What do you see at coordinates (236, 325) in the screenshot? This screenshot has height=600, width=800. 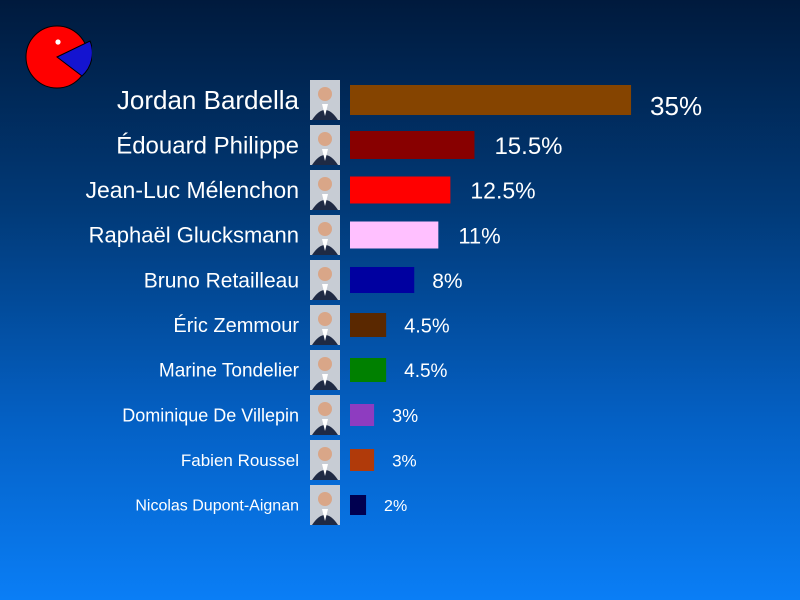 I see `candidate-name: Éric Zemmour` at bounding box center [236, 325].